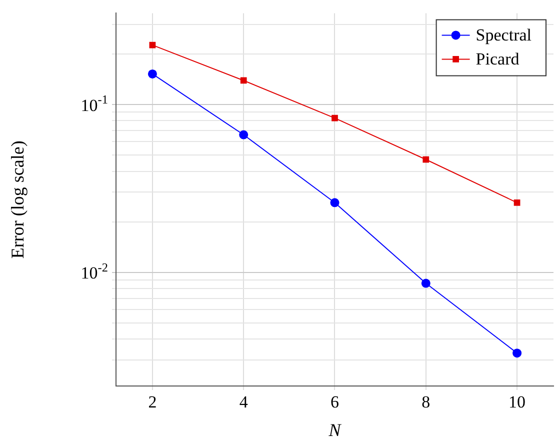  Describe the element at coordinates (504, 35) in the screenshot. I see `legend-label: Spectral` at that location.